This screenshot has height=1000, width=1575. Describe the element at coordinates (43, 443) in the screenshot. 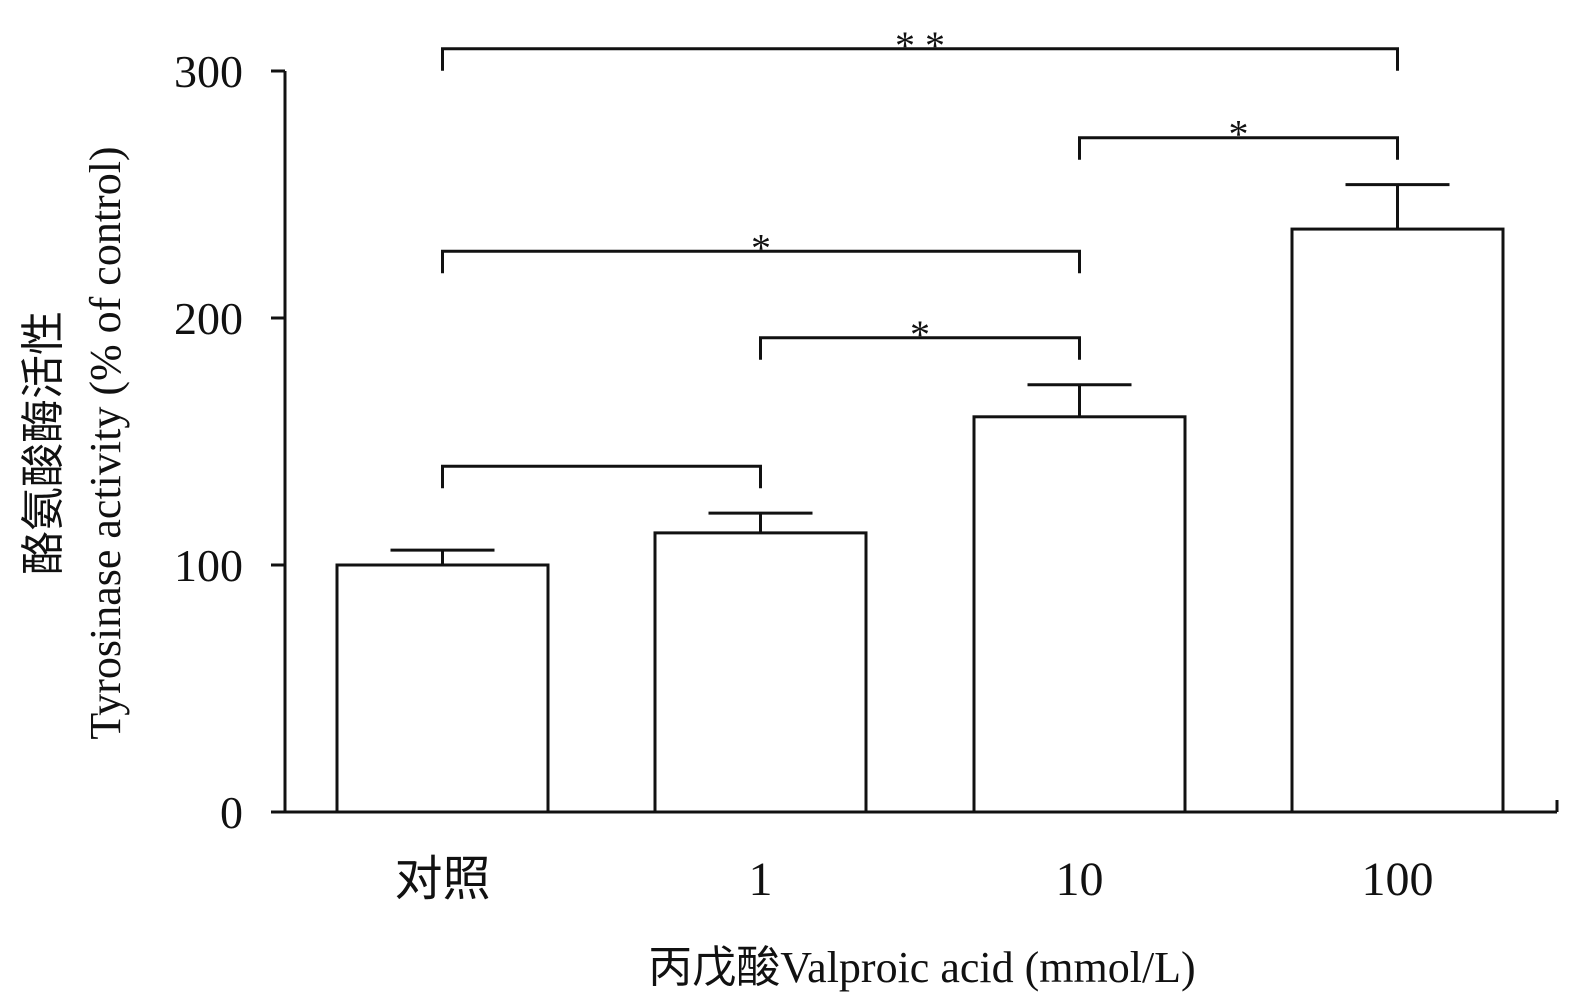

I see `y-axis-title-chinese: 酪氨酸酶活性` at that location.